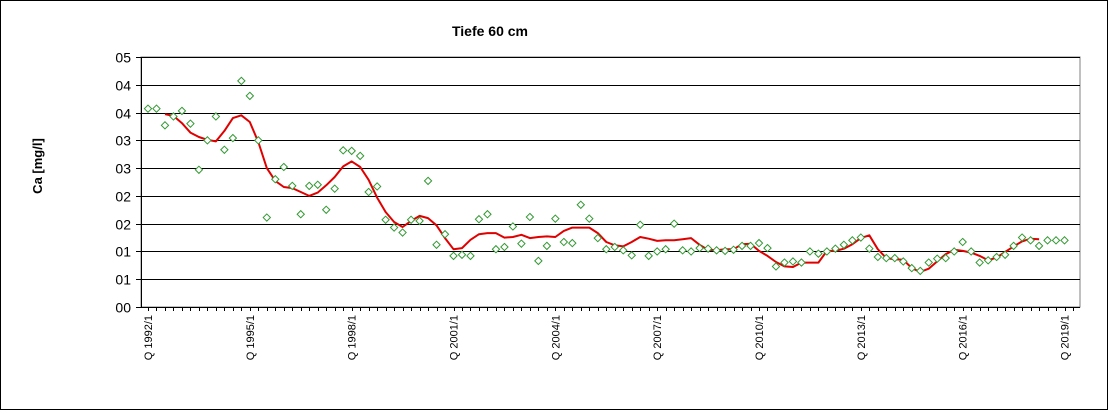 Image resolution: width=1108 pixels, height=414 pixels. I want to click on y-tick-label: 05, so click(123, 58).